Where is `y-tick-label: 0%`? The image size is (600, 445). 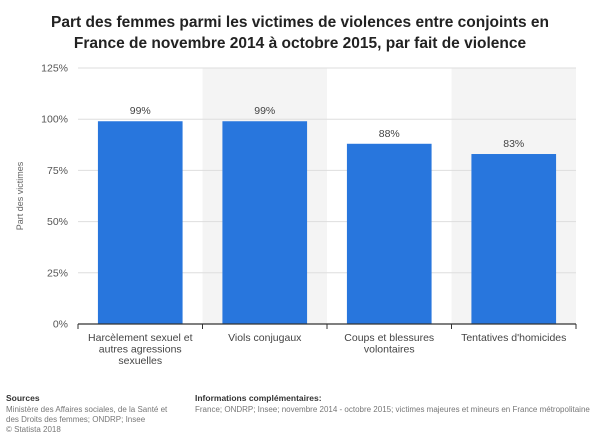
y-tick-label: 0% is located at coordinates (60, 325).